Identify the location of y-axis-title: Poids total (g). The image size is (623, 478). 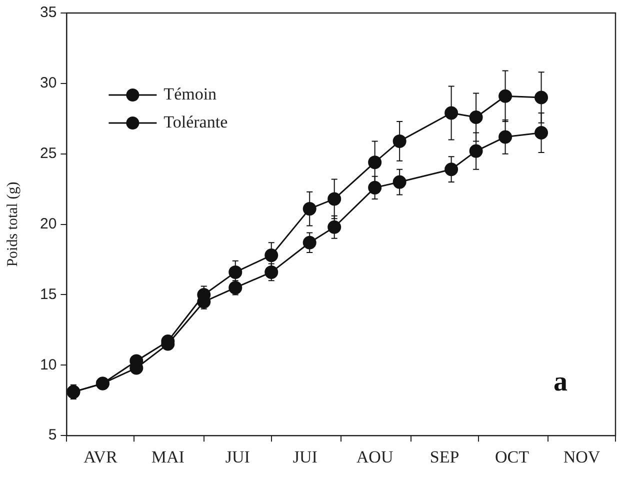
(12, 224).